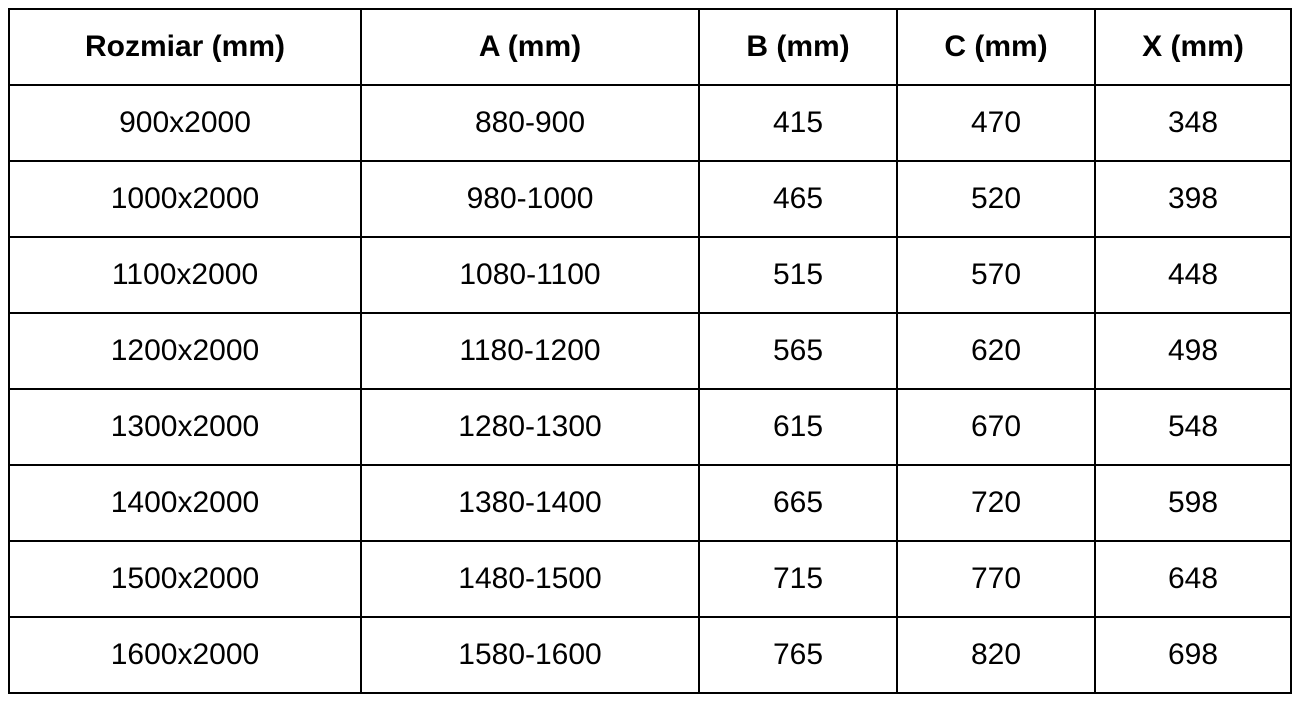 The image size is (1297, 719). Describe the element at coordinates (996, 123) in the screenshot. I see `cell-c: 470` at that location.